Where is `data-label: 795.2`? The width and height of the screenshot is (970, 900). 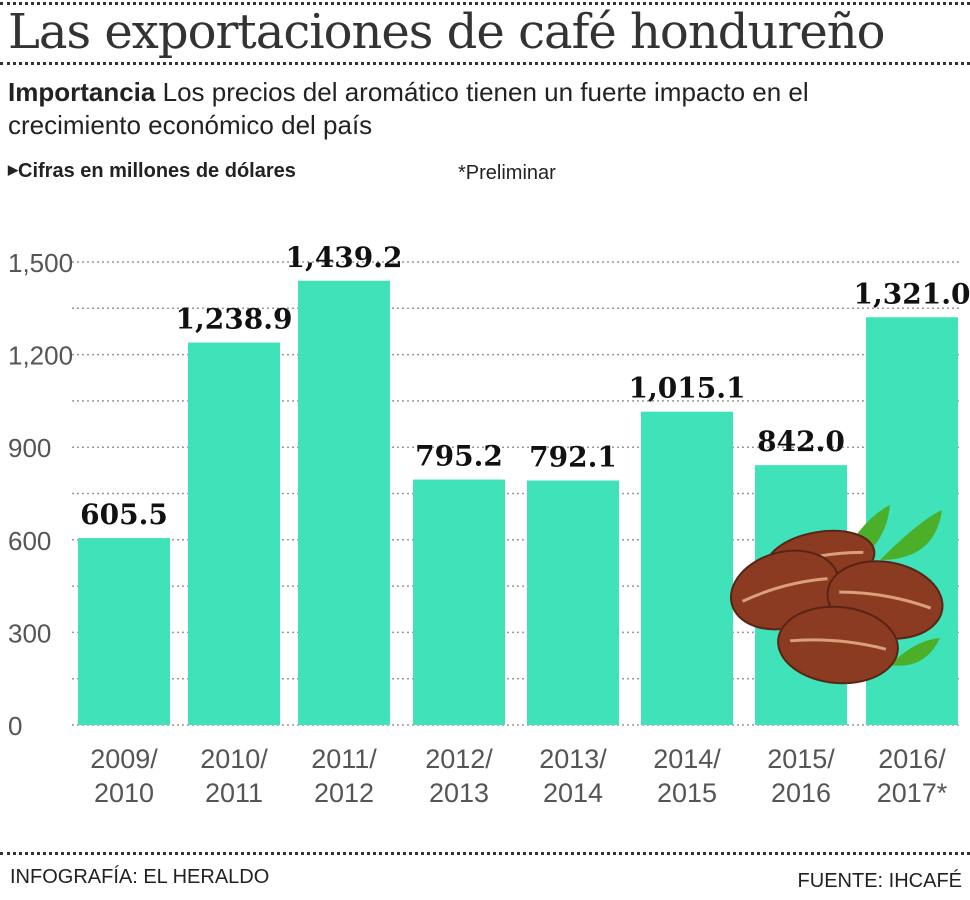
data-label: 795.2 is located at coordinates (459, 456).